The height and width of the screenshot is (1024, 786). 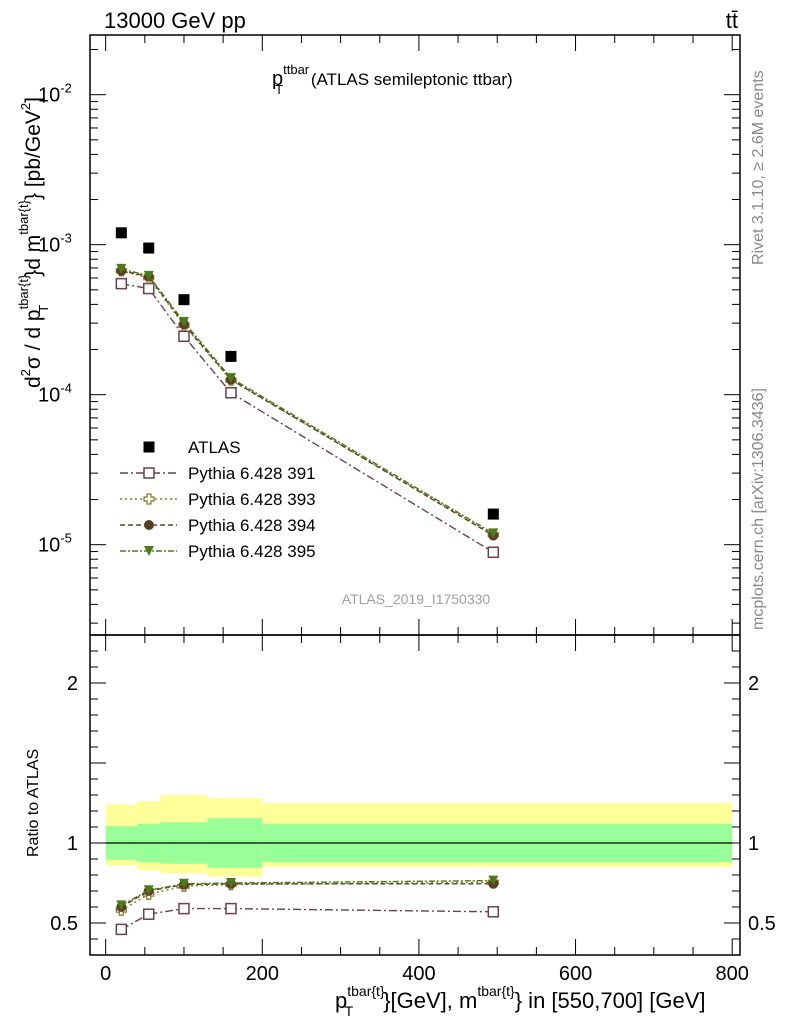 What do you see at coordinates (175, 20) in the screenshot?
I see `header-left: 13000 GeV pp` at bounding box center [175, 20].